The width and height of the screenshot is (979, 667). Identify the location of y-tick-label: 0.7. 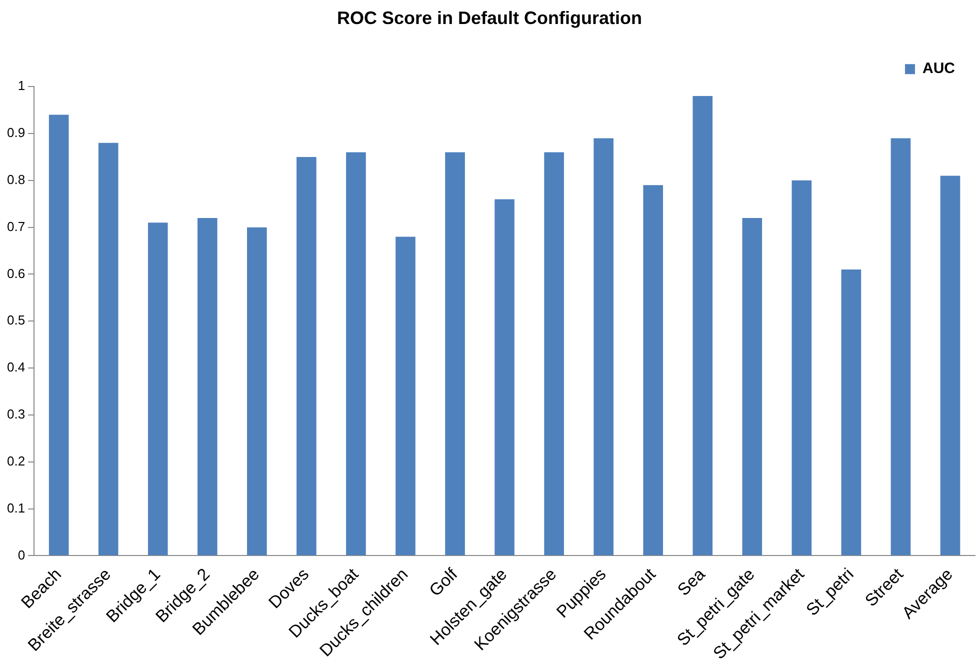
(16, 226).